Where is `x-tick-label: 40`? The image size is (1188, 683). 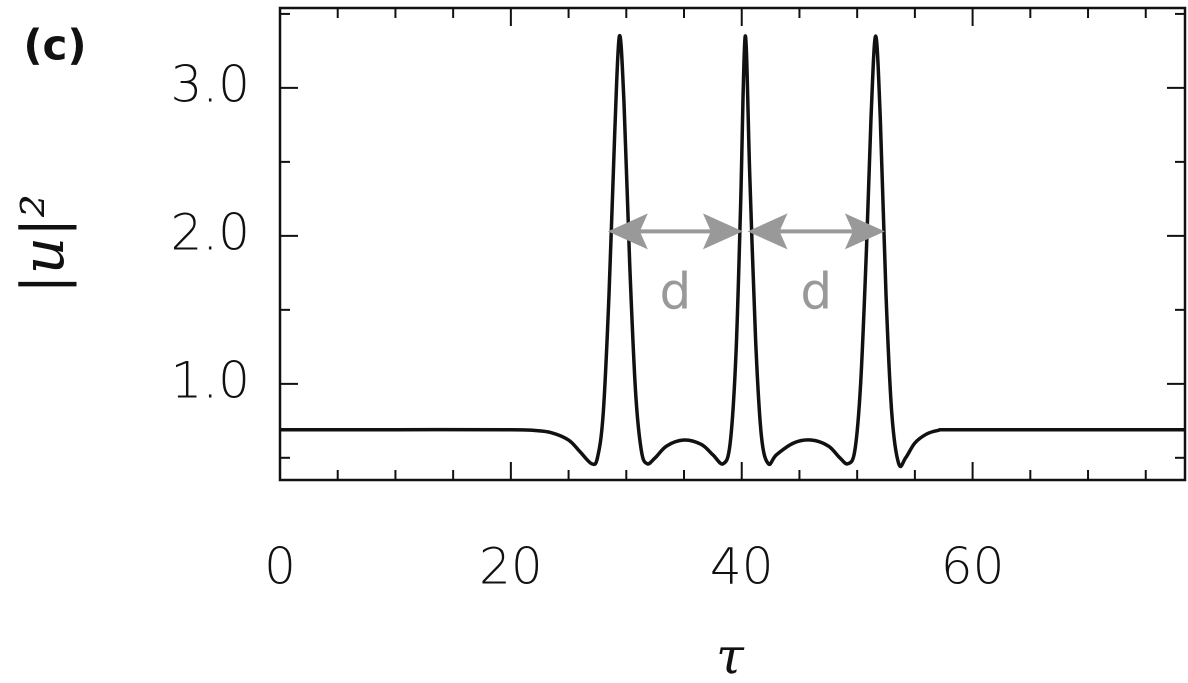 x-tick-label: 40 is located at coordinates (742, 567).